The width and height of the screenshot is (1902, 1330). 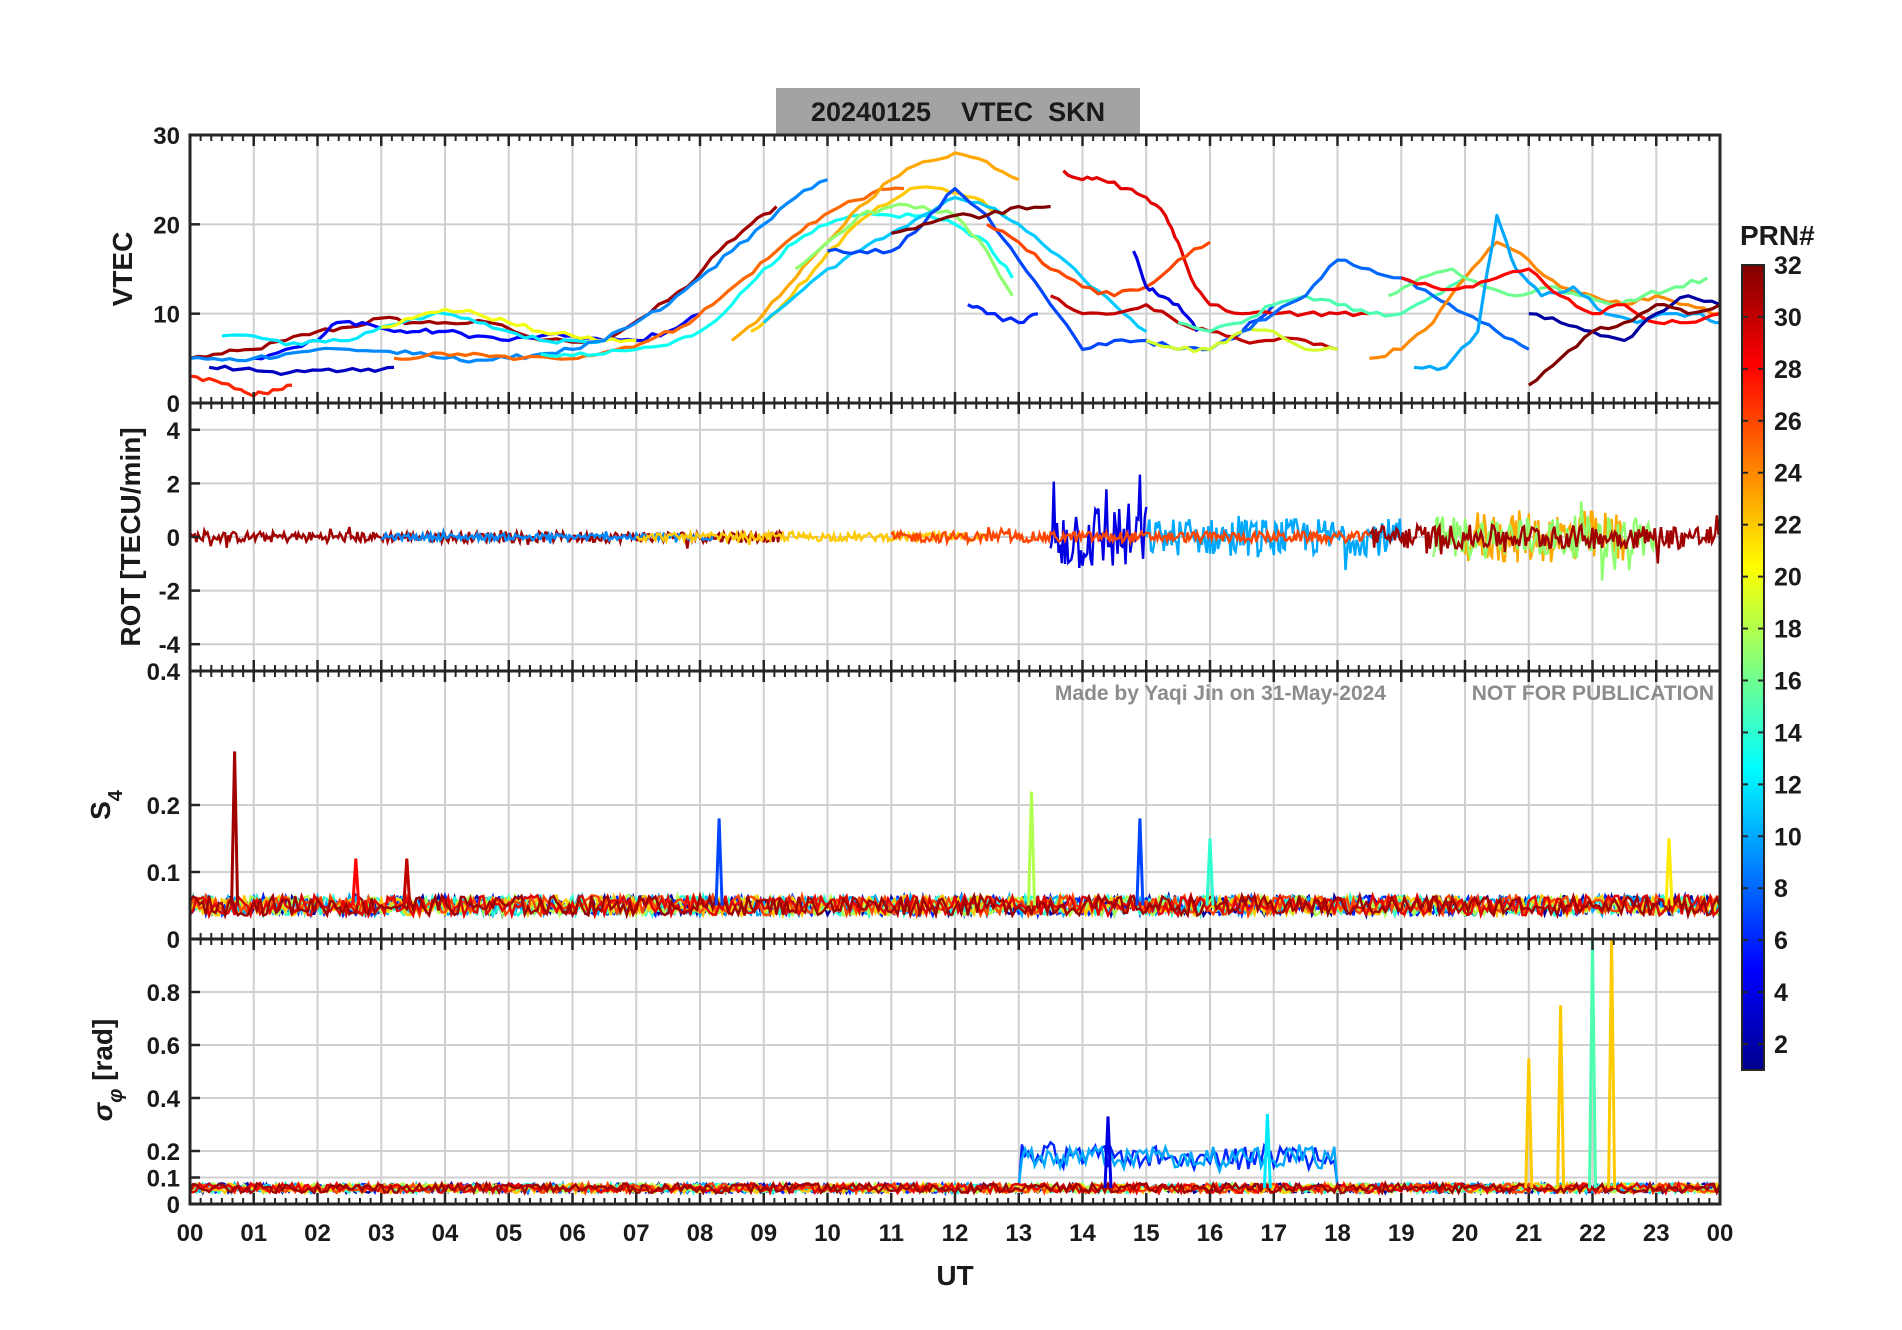 What do you see at coordinates (1210, 1233) in the screenshot?
I see `x-tick-label: 16` at bounding box center [1210, 1233].